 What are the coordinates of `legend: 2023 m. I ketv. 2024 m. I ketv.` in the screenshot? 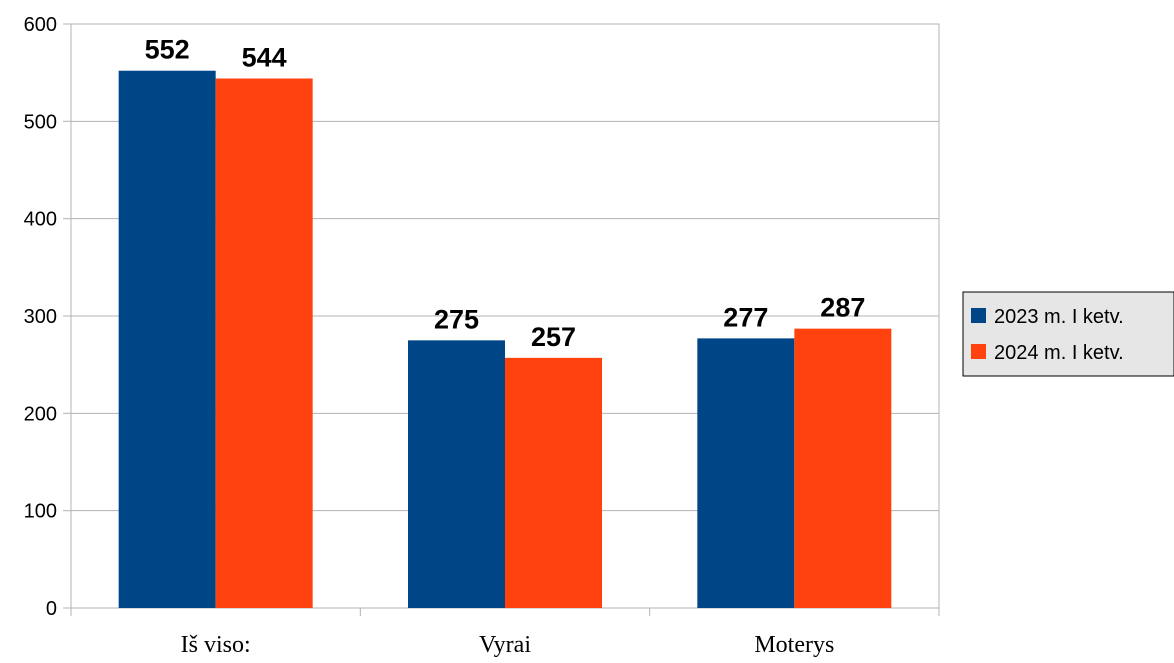 It's located at (1068, 334).